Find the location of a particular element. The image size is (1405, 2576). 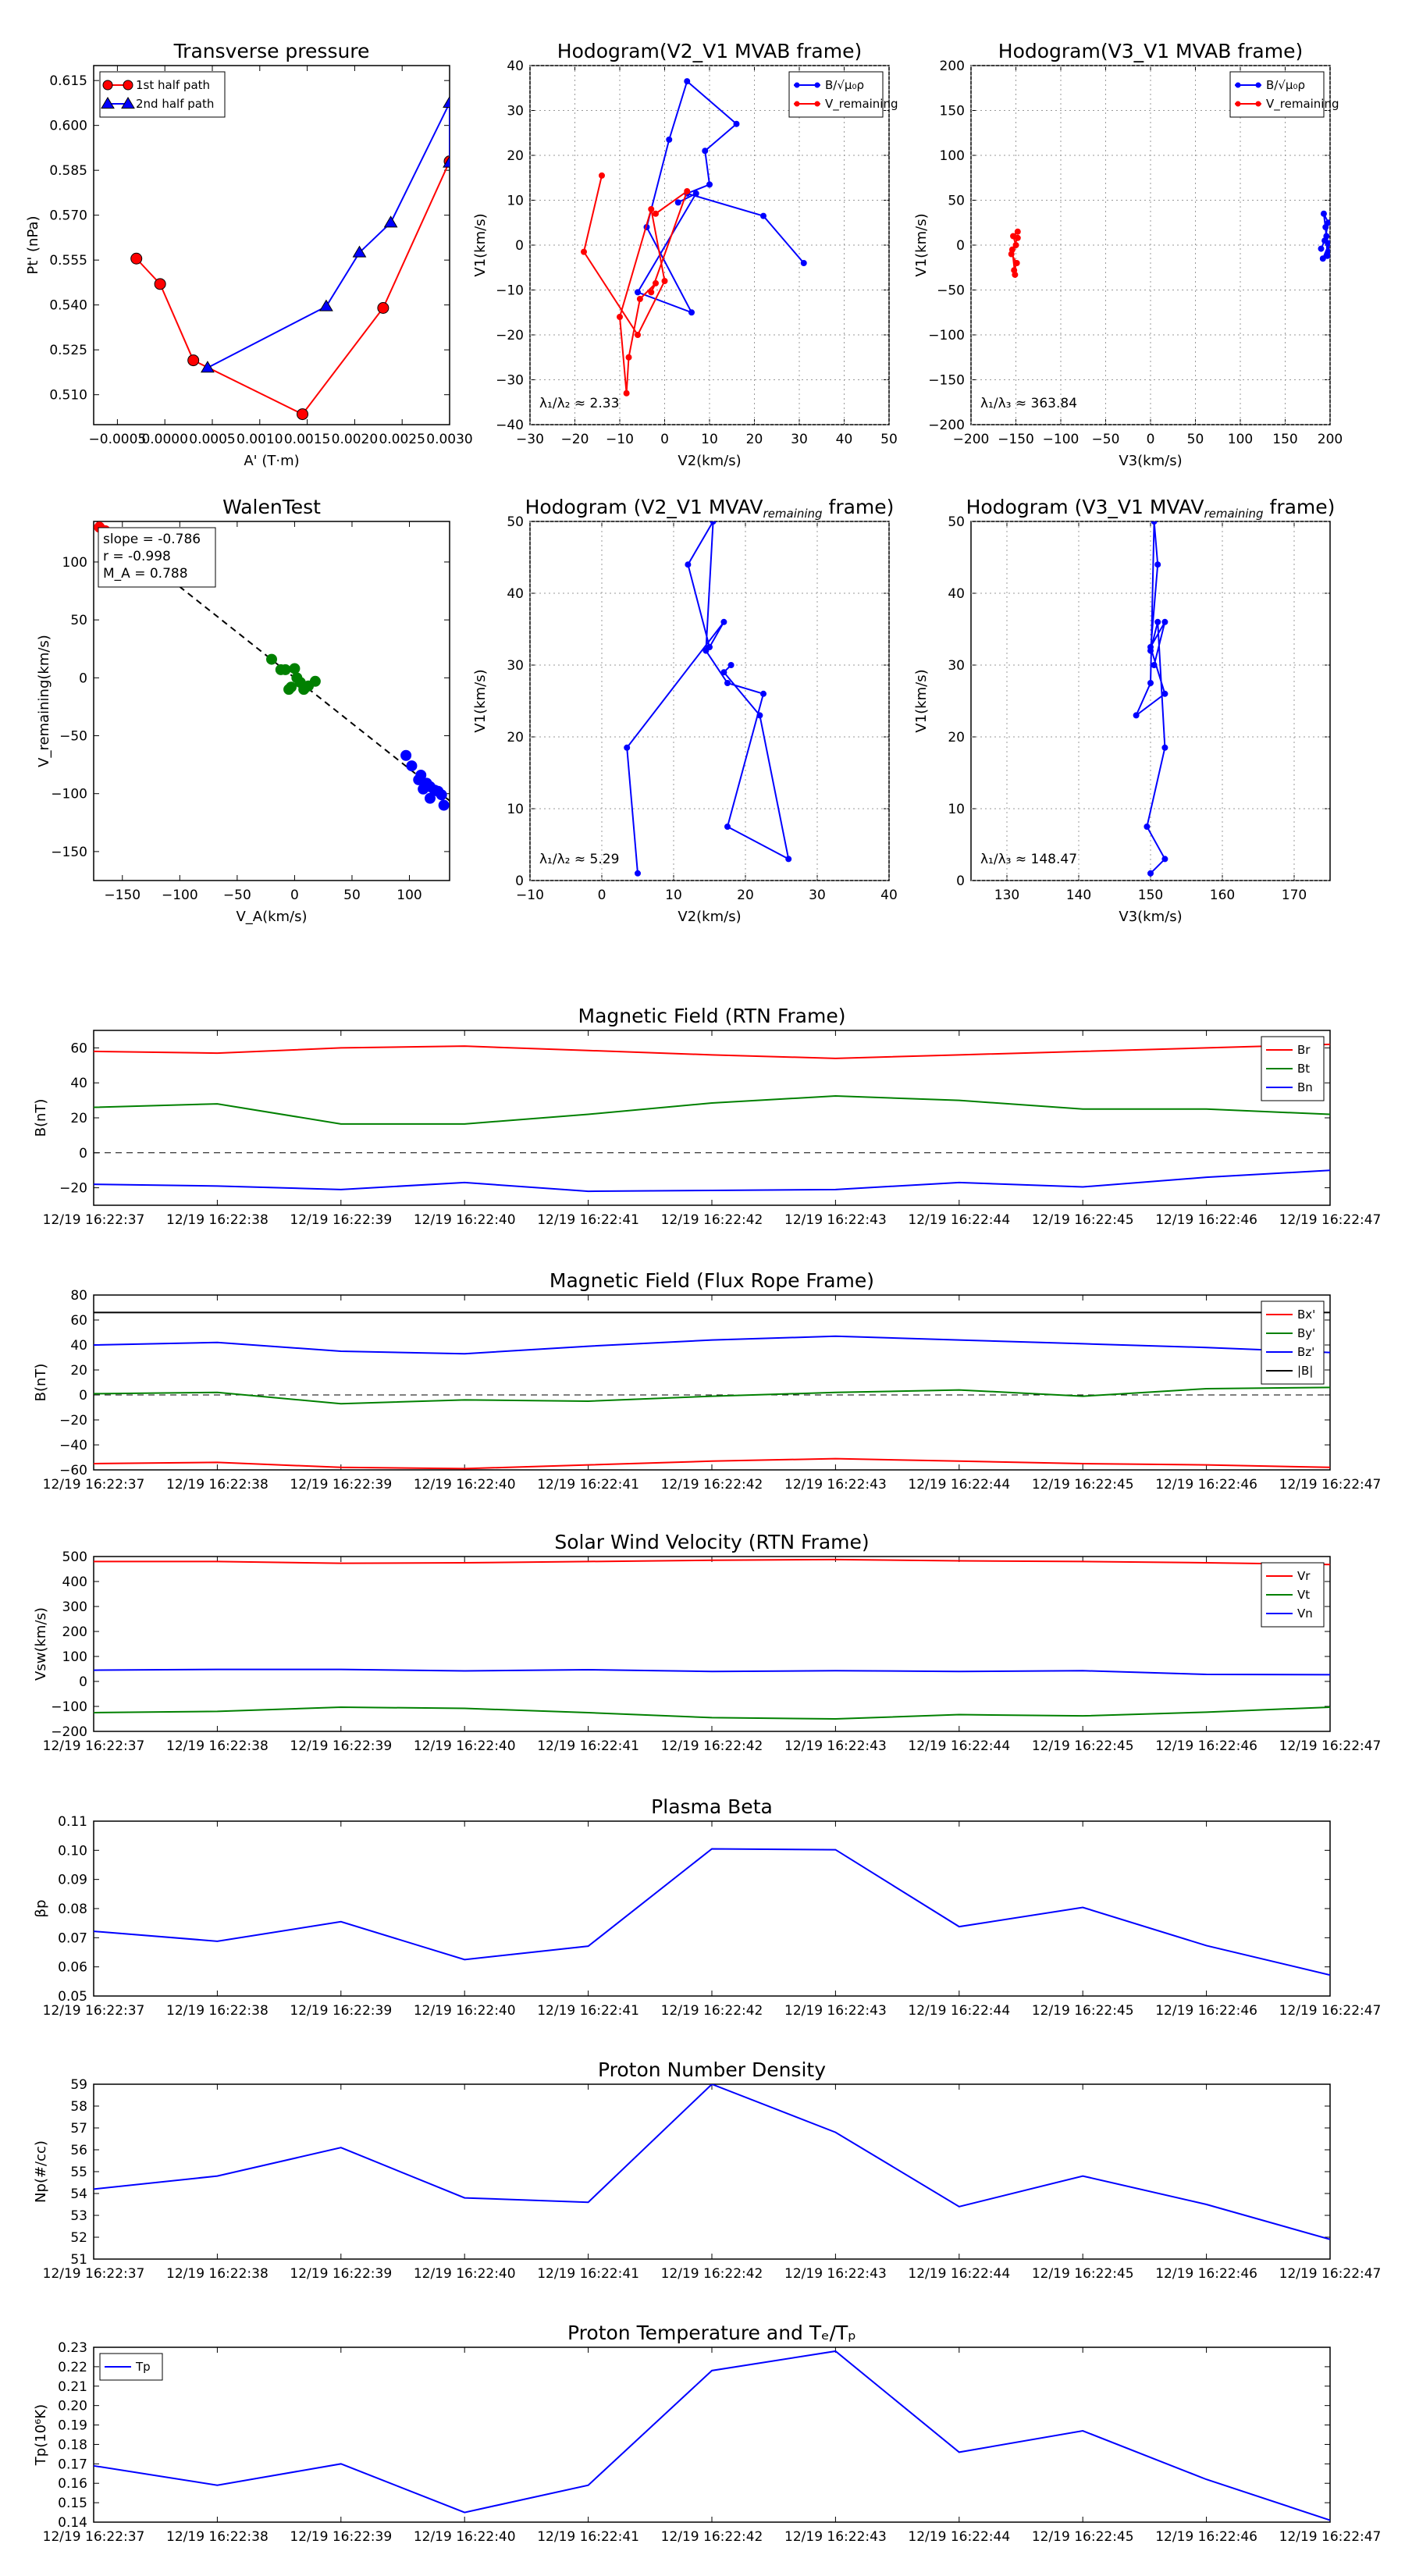

legend-label: Vt is located at coordinates (1303, 1595).